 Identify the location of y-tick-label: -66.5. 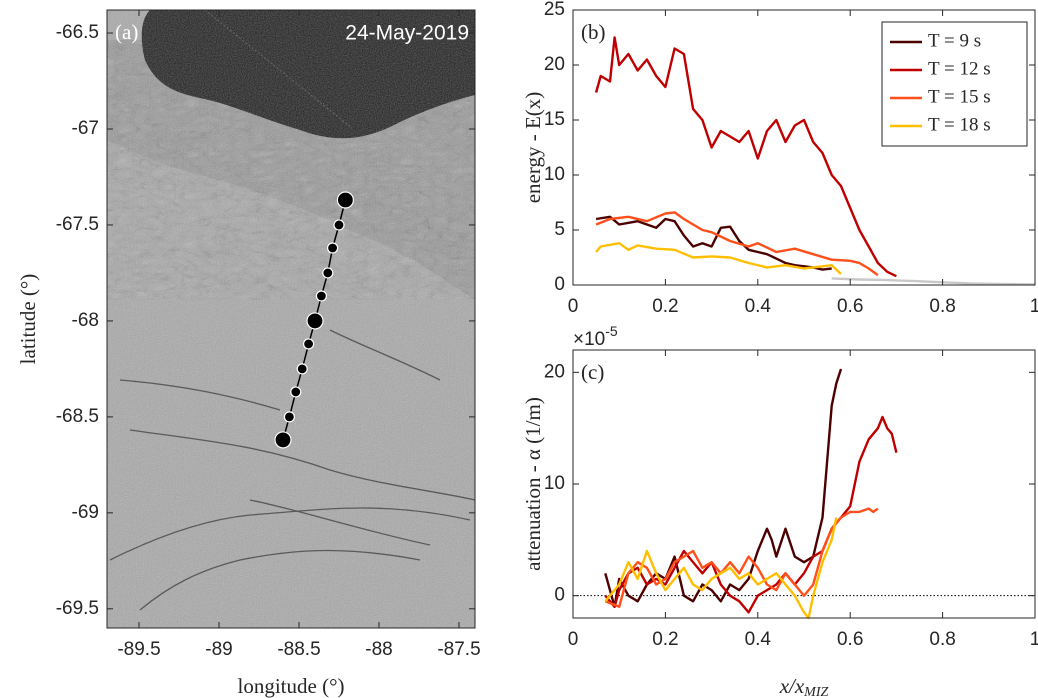
(77, 32).